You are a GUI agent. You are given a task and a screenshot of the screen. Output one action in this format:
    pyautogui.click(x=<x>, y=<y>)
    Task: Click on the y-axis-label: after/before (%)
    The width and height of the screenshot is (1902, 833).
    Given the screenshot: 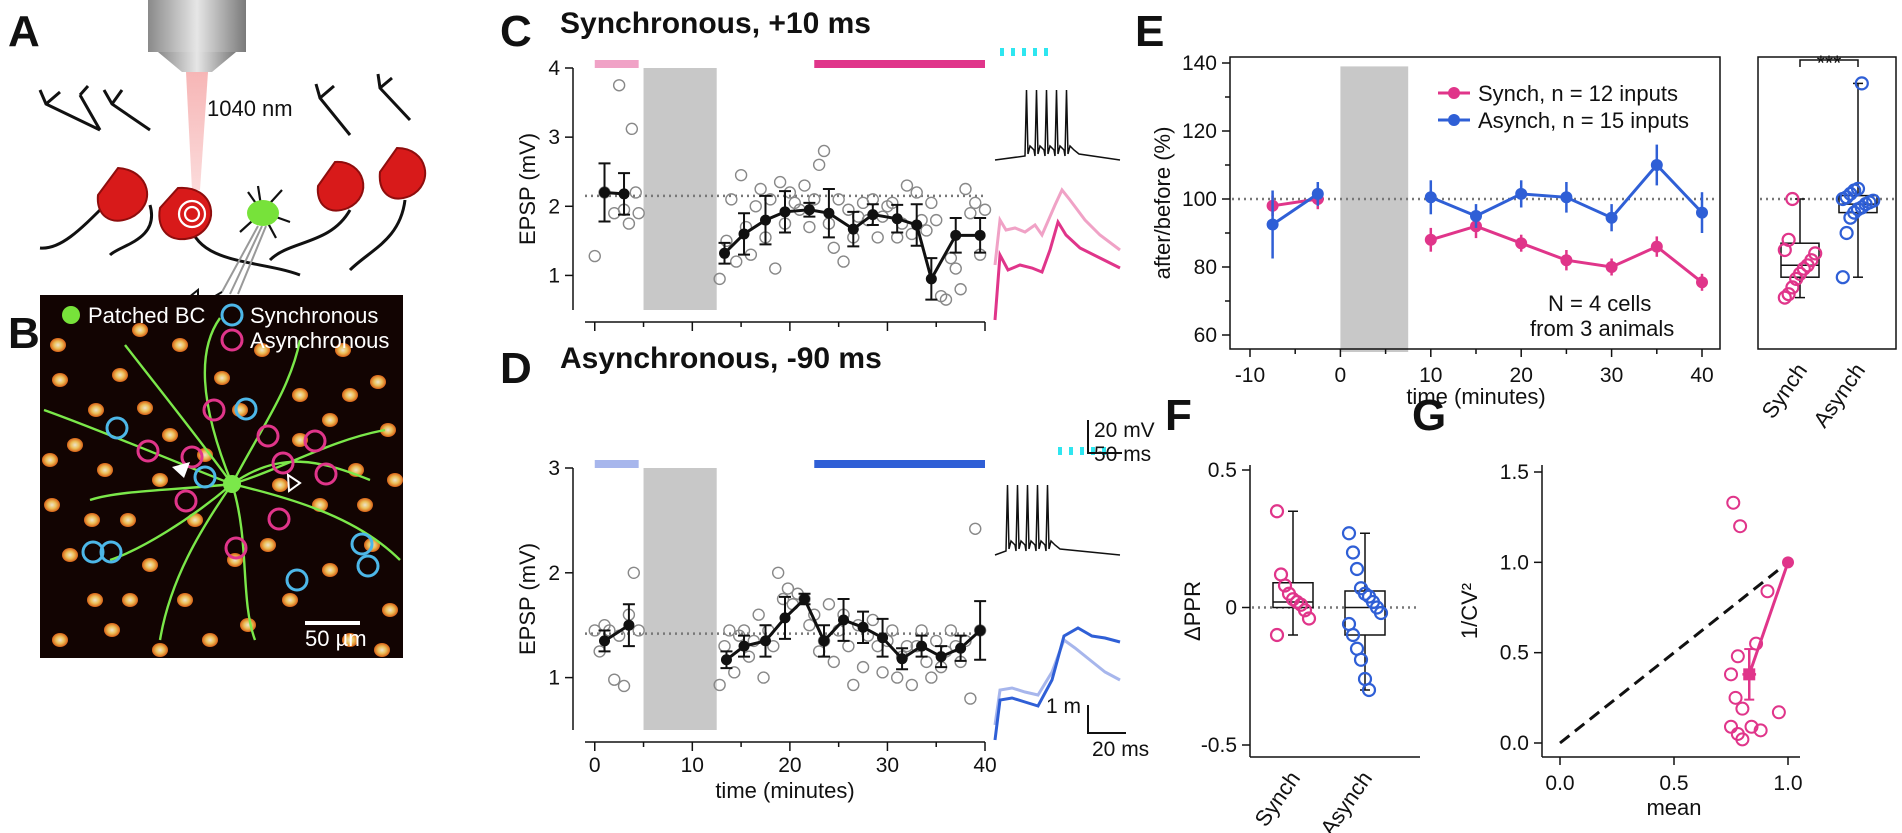 What is the action you would take?
    pyautogui.click(x=1162, y=203)
    